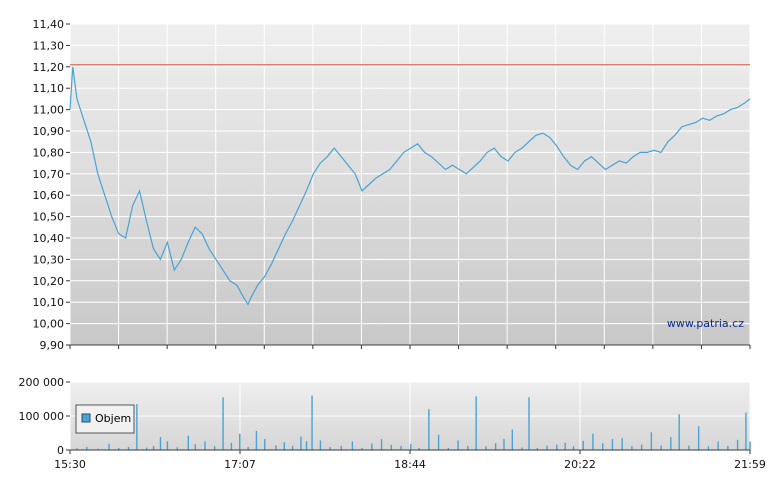  I want to click on price-y-tick-label: 10,50, so click(49, 217).